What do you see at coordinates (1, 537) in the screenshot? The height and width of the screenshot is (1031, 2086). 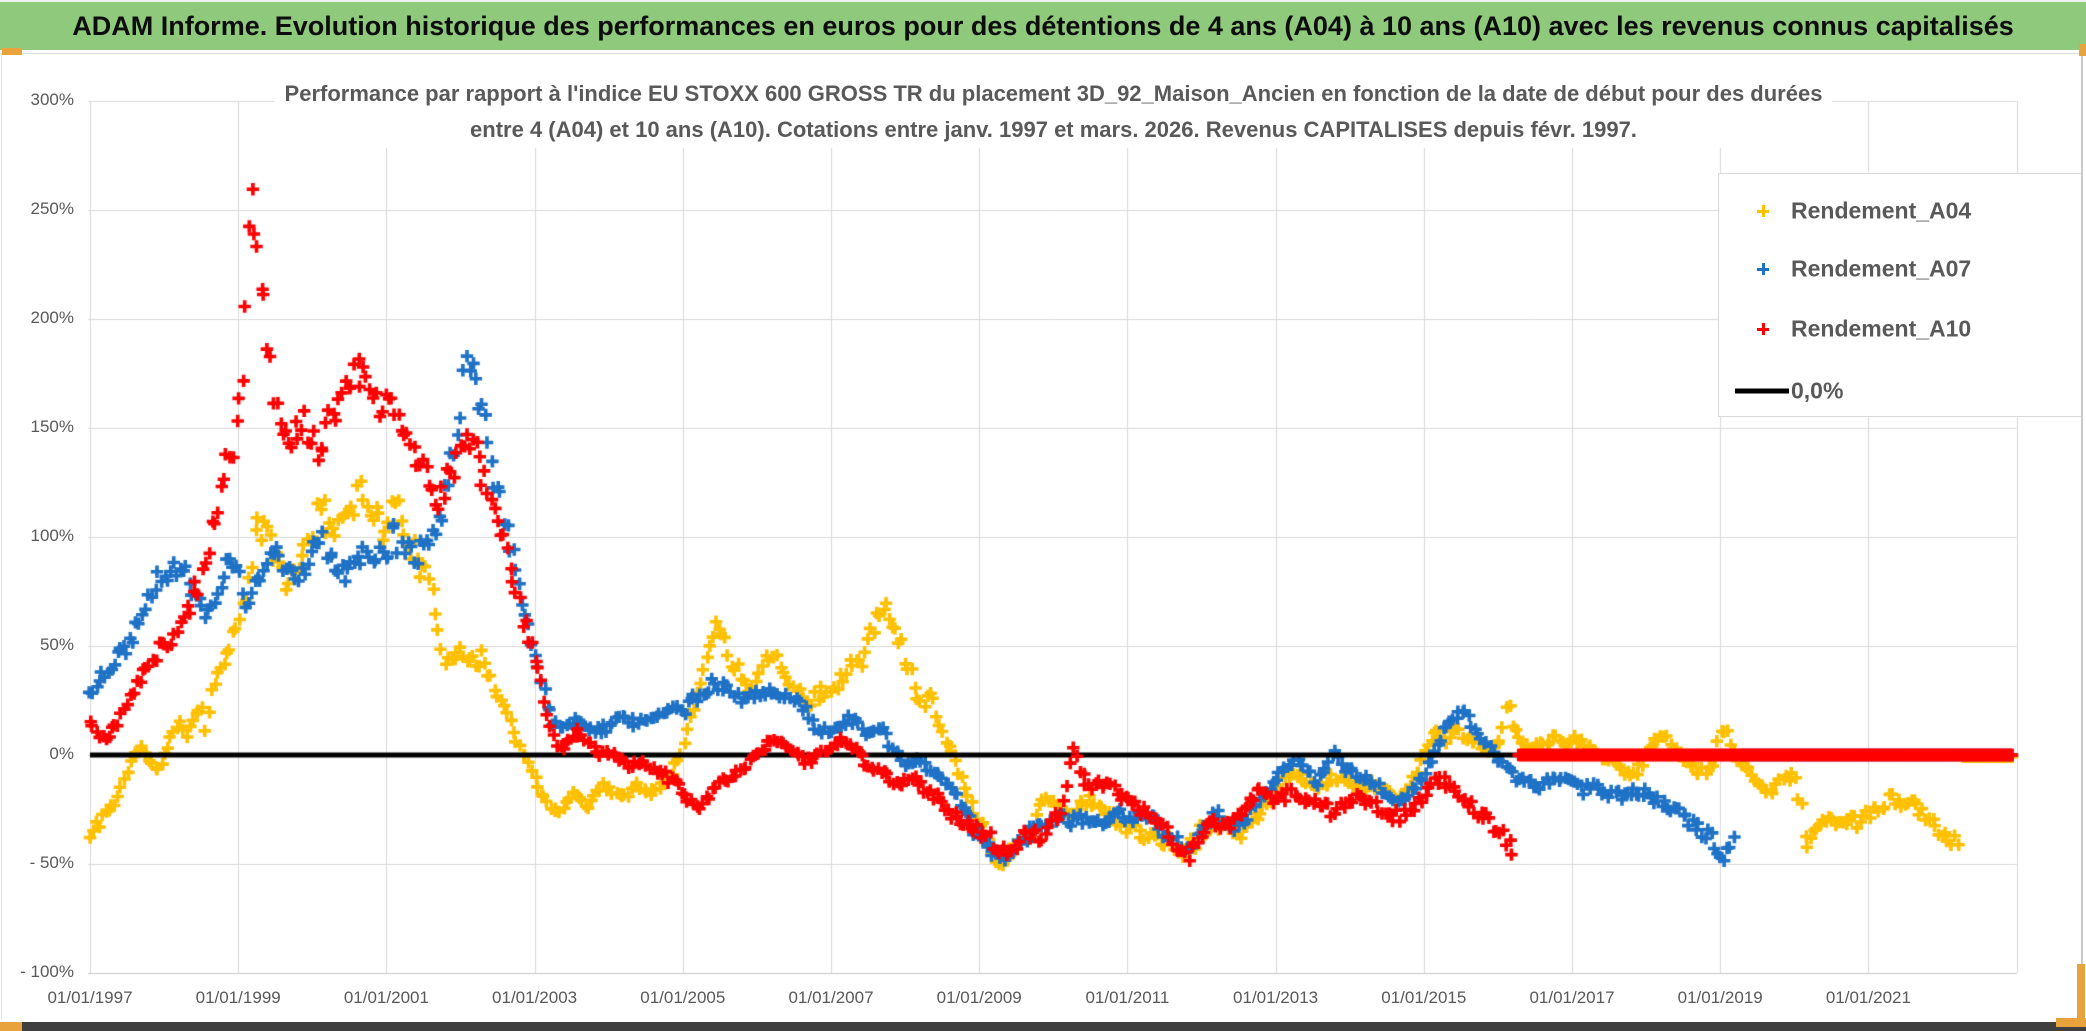 I see `chart-left-border` at bounding box center [1, 537].